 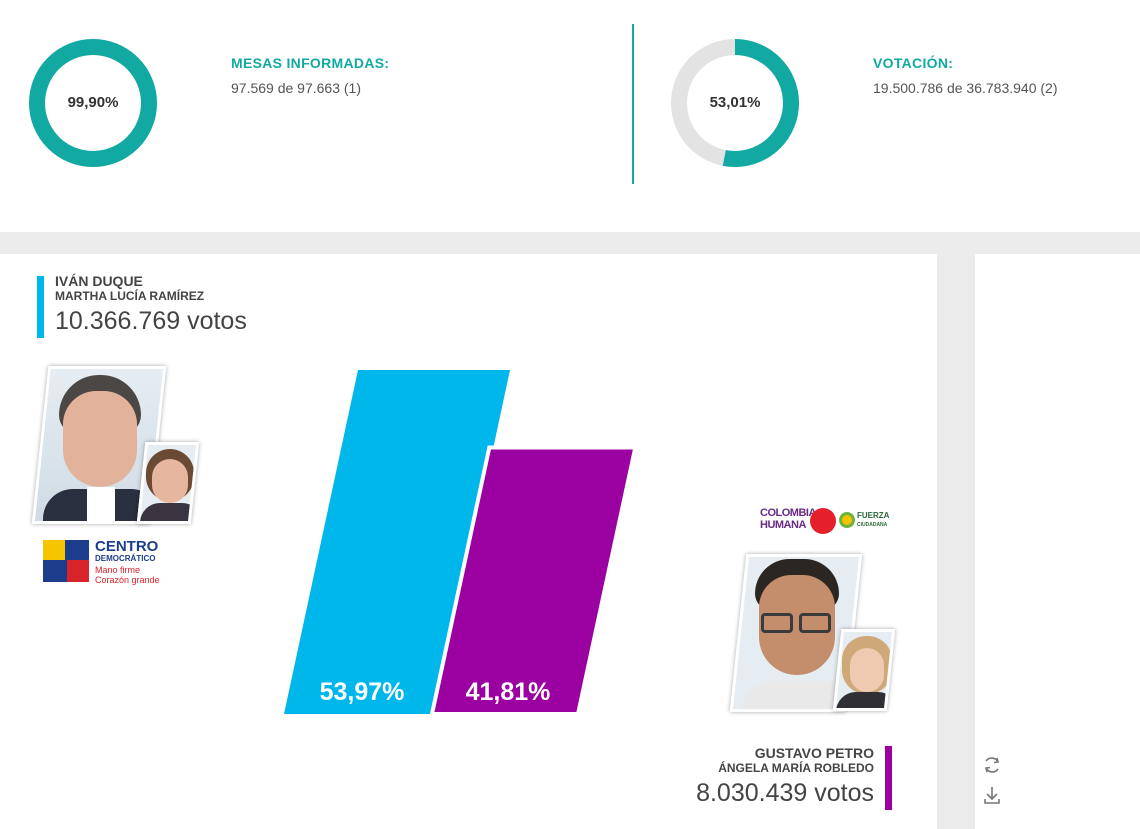 What do you see at coordinates (825, 521) in the screenshot?
I see `colombia-humana-logo: COLOMBIA HUMANA FUERZA CIUDADANA` at bounding box center [825, 521].